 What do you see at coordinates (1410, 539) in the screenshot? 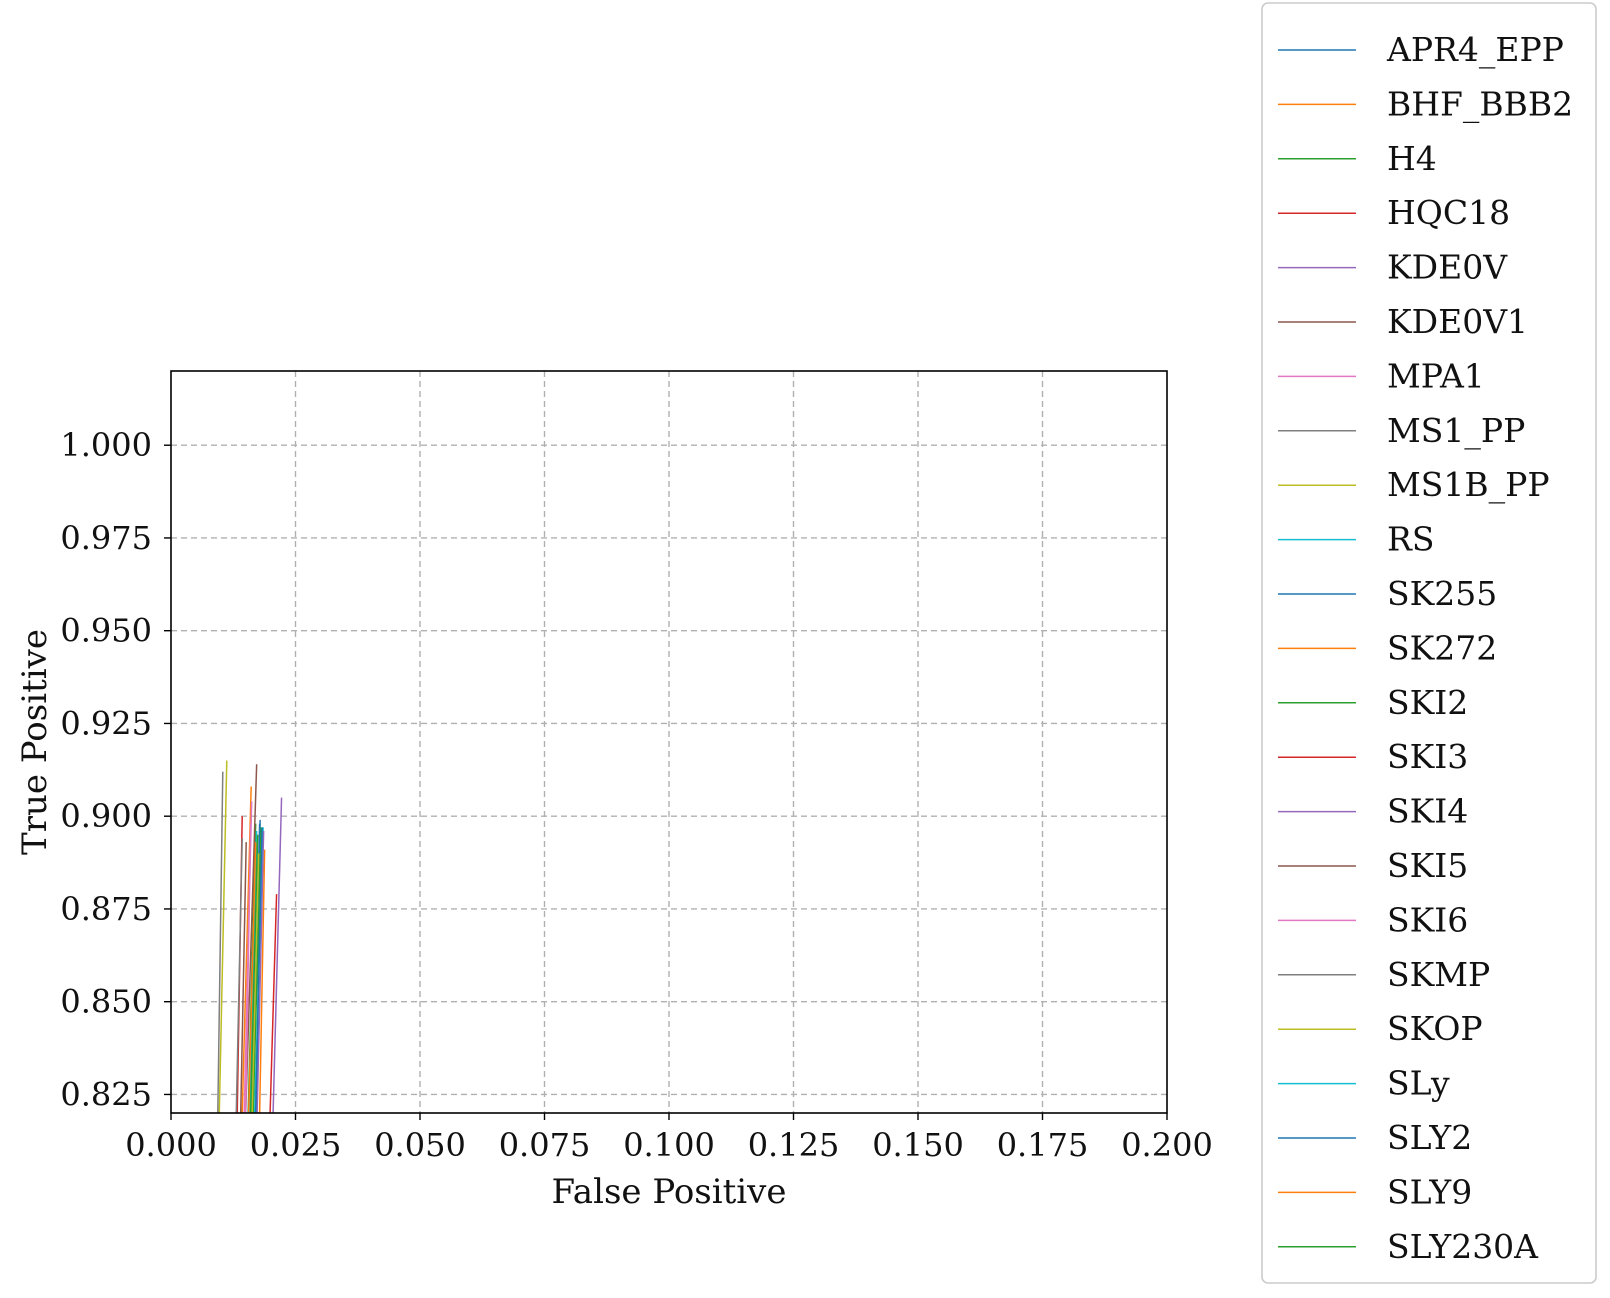
I see `legend-label: RS` at bounding box center [1410, 539].